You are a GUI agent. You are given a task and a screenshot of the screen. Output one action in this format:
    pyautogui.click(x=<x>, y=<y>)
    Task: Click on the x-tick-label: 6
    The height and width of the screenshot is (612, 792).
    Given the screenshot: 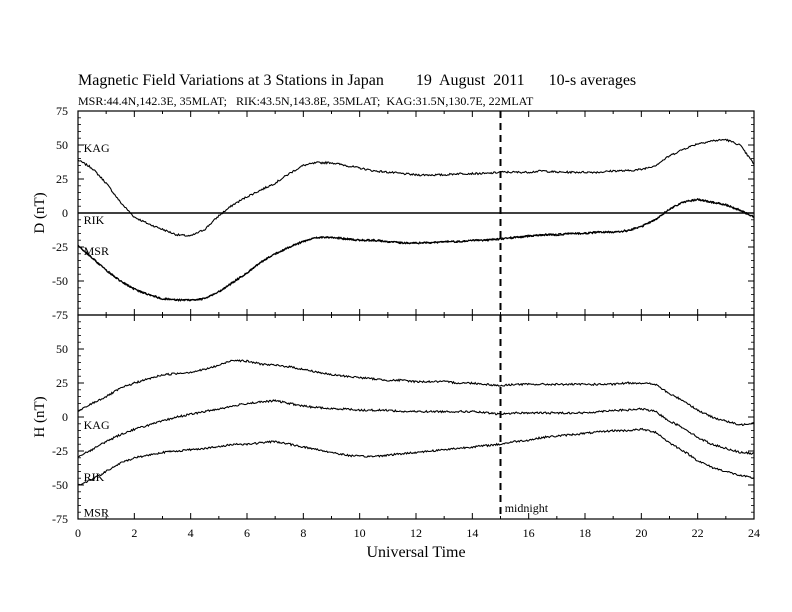 What is the action you would take?
    pyautogui.click(x=247, y=533)
    